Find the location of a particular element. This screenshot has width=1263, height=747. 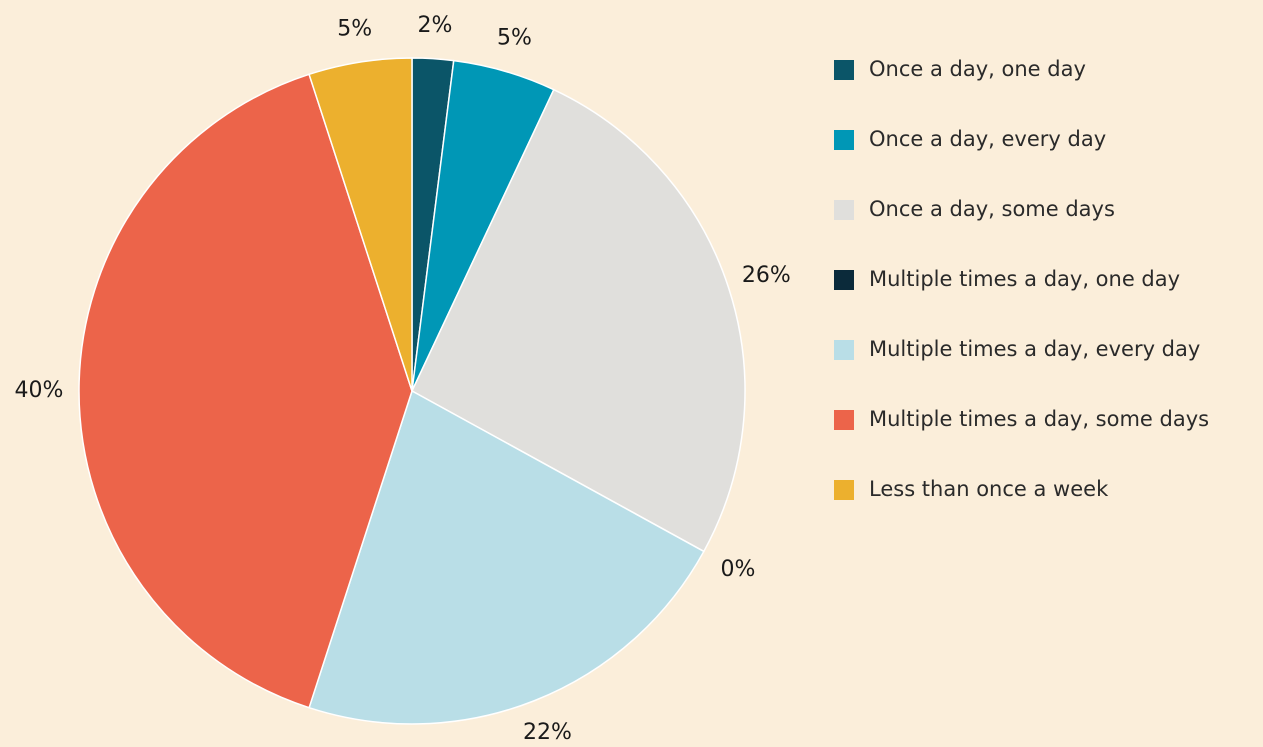

legend-label: Once a day, every day is located at coordinates (987, 139).